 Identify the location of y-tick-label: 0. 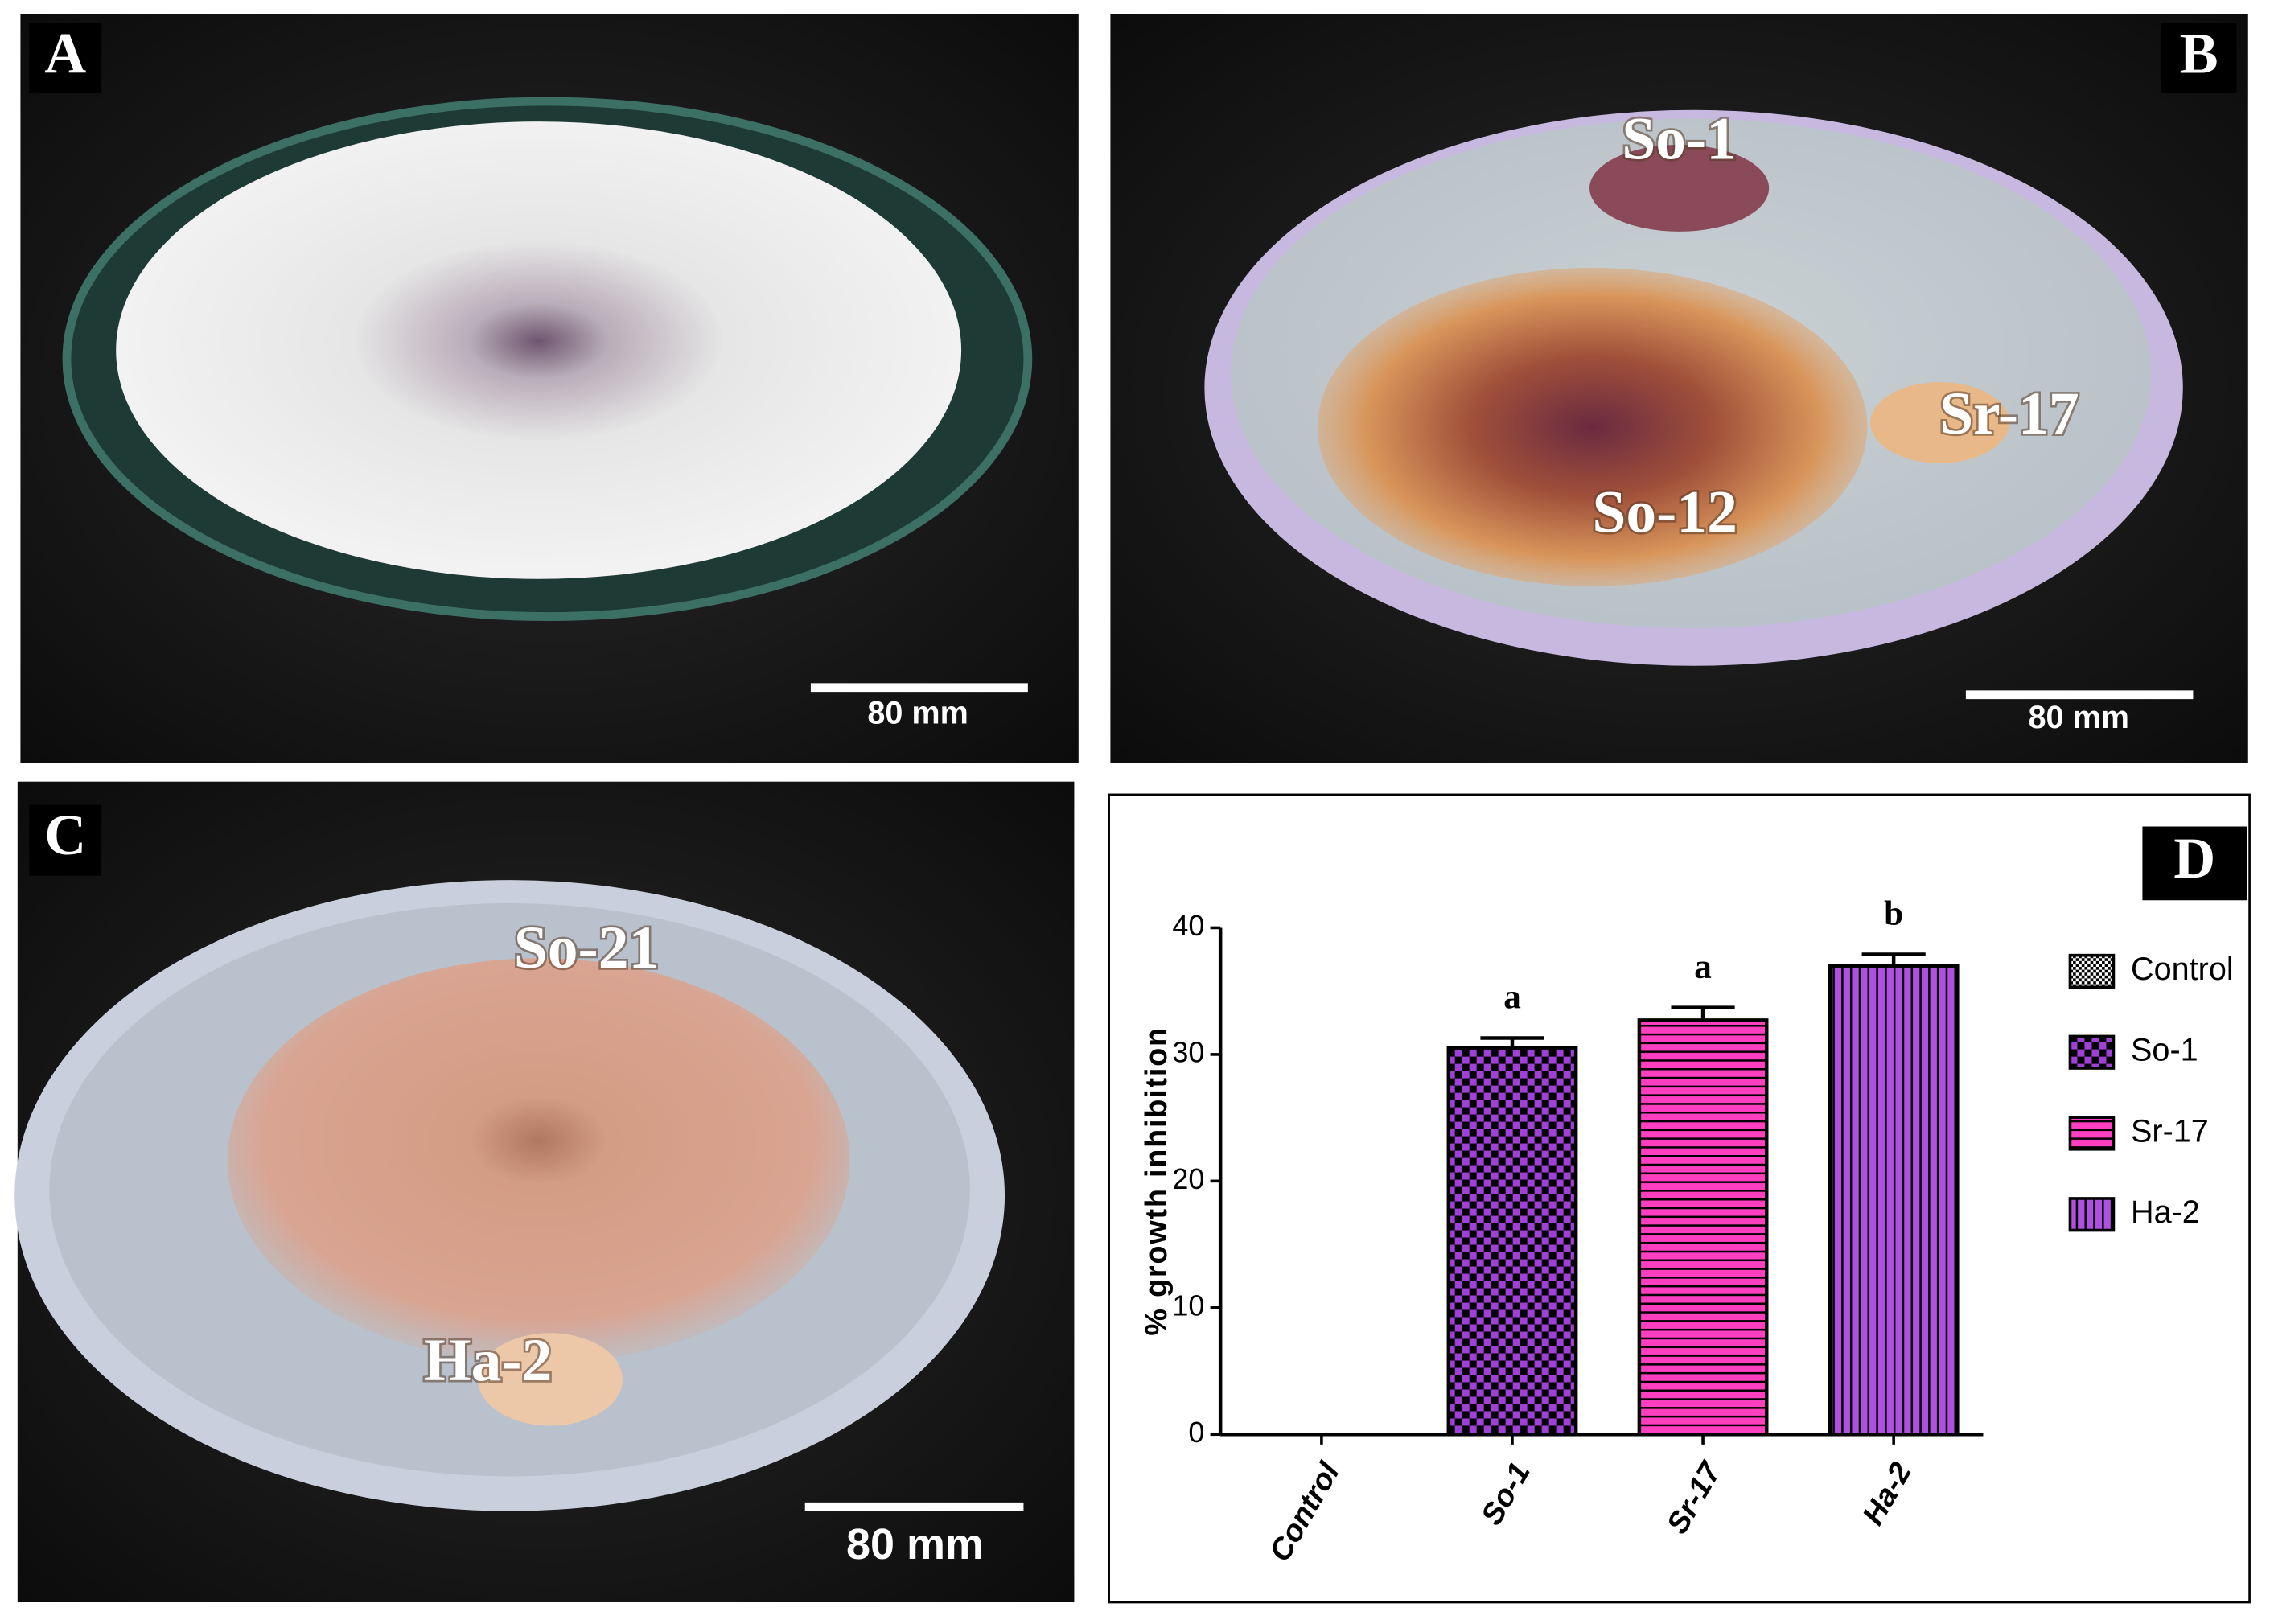
(1196, 1433).